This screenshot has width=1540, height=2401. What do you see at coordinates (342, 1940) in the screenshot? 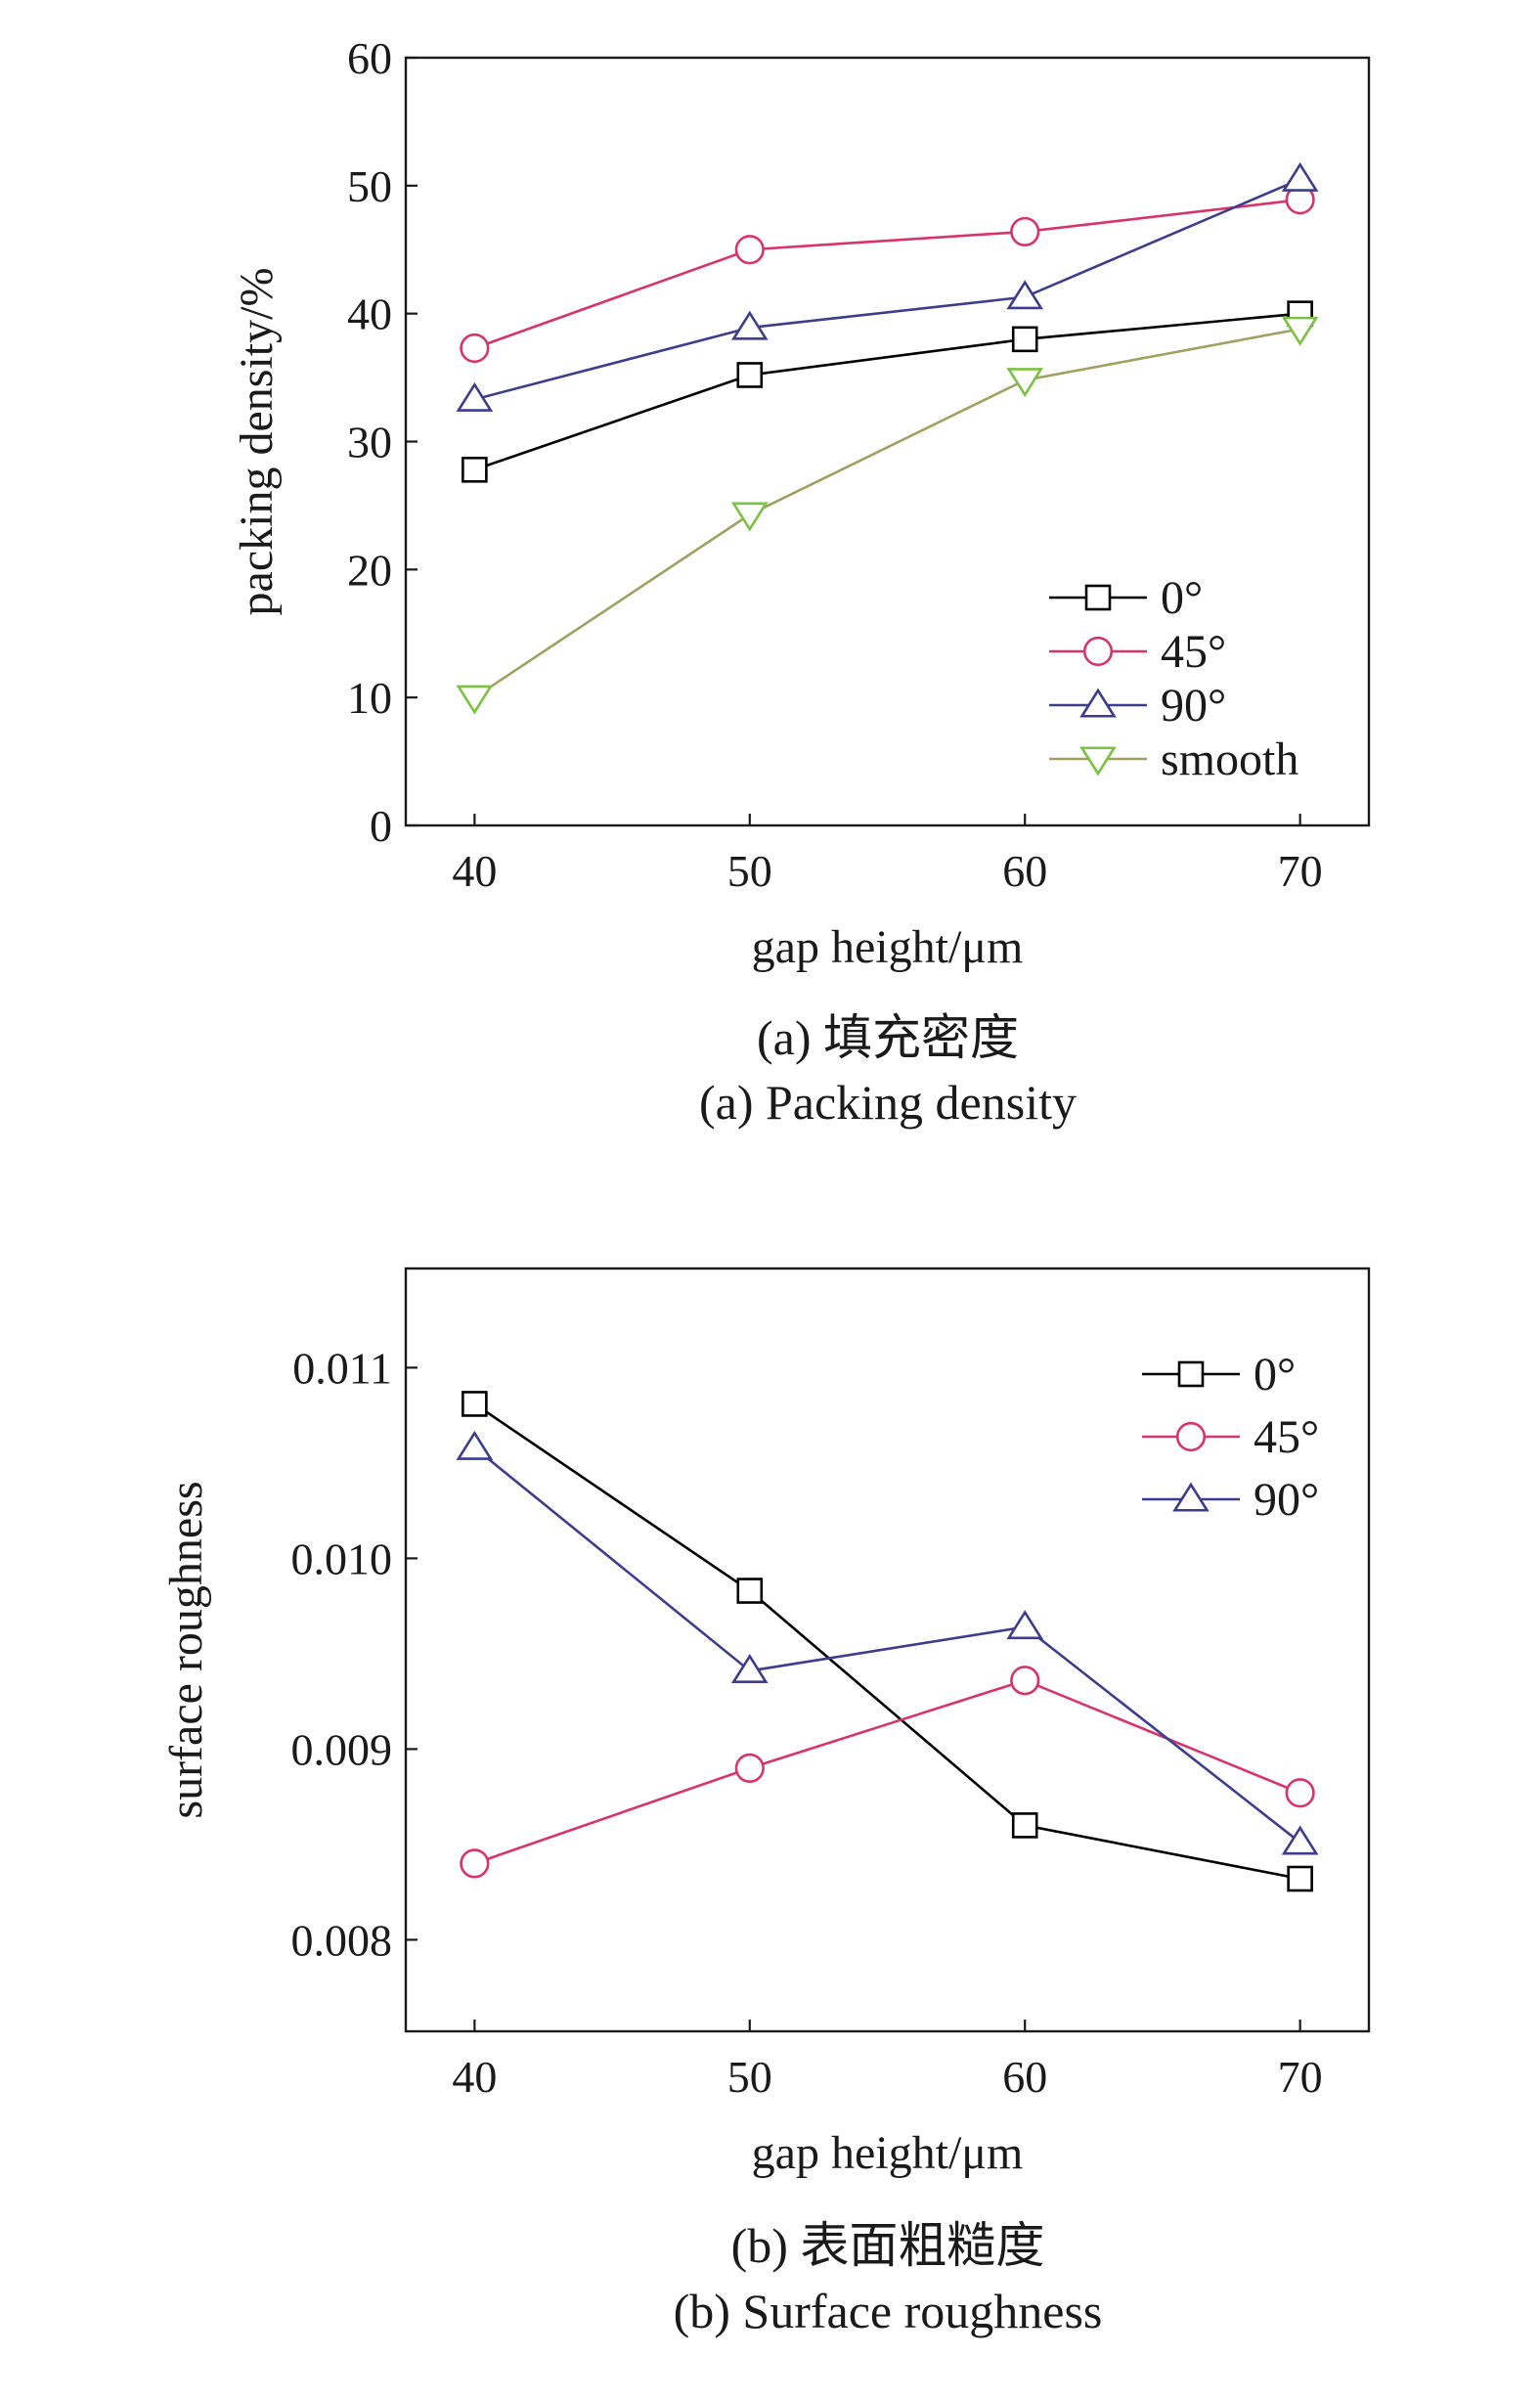
I see `y-tick-label: 0.008` at bounding box center [342, 1940].